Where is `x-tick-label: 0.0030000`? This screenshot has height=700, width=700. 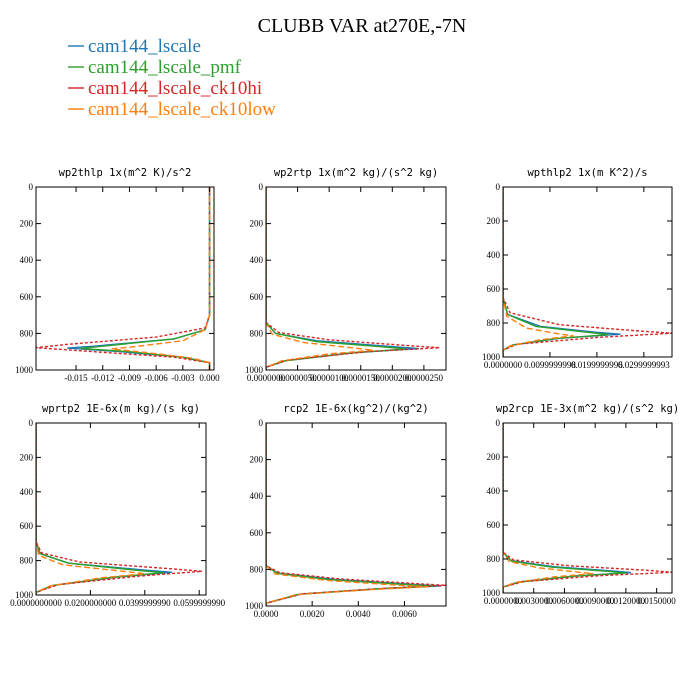
x-tick-label: 0.0030000 is located at coordinates (534, 601).